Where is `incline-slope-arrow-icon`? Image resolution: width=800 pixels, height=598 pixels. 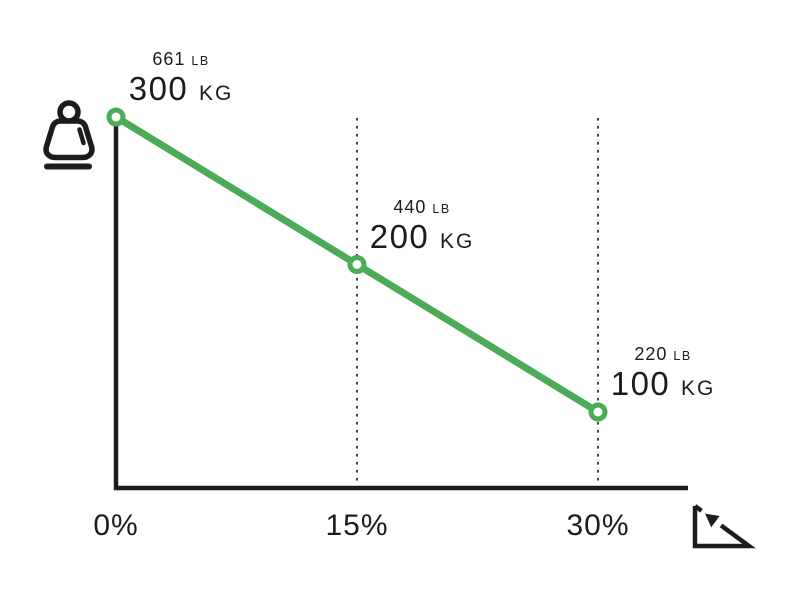
incline-slope-arrow-icon is located at coordinates (724, 526).